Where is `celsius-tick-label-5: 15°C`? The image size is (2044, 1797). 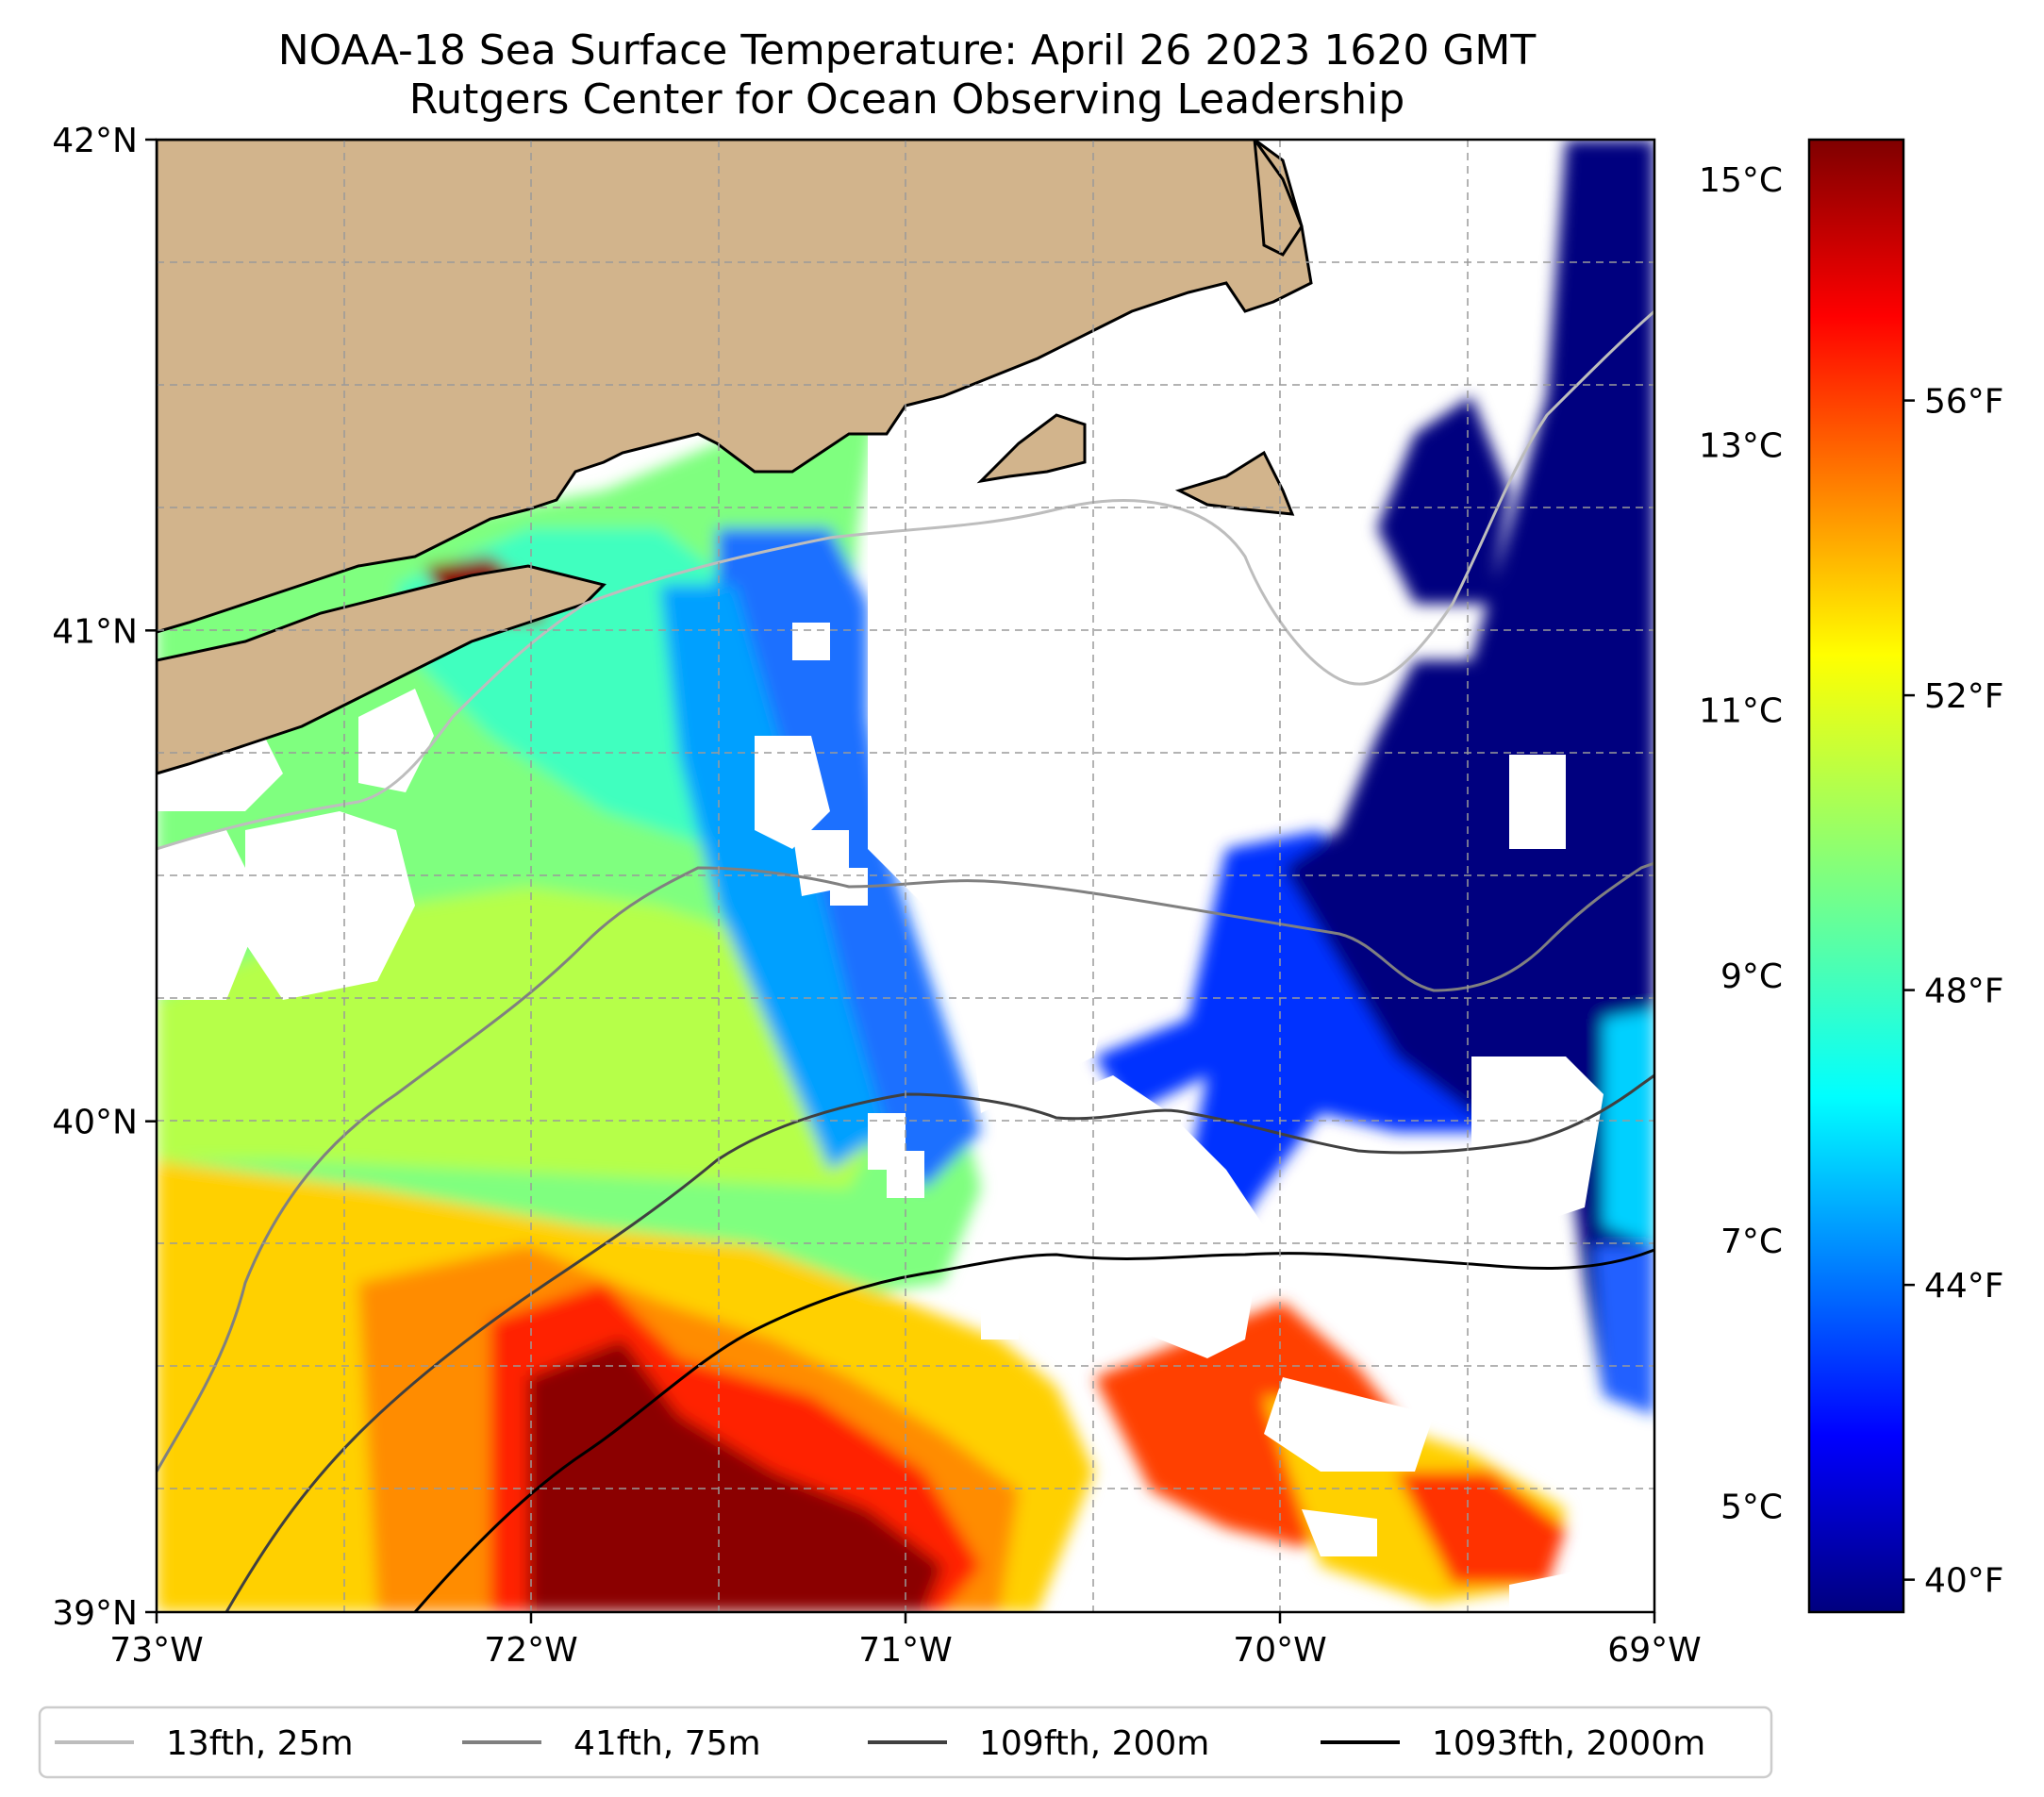
celsius-tick-label-5: 15°C is located at coordinates (1741, 180).